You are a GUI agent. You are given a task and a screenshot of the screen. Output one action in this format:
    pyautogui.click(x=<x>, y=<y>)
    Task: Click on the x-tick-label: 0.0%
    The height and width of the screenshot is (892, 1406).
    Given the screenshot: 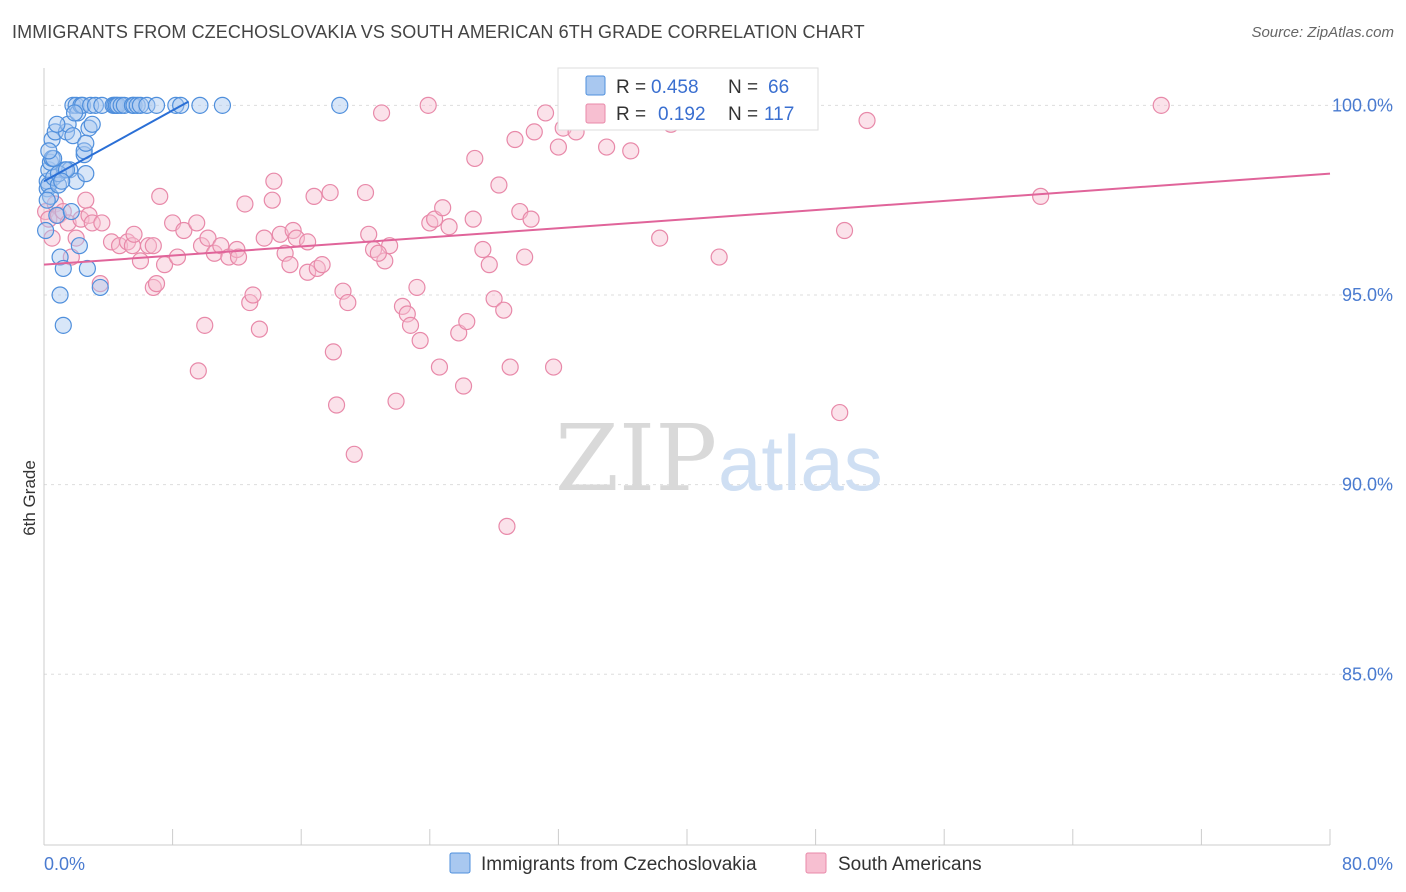 What is the action you would take?
    pyautogui.click(x=64, y=864)
    